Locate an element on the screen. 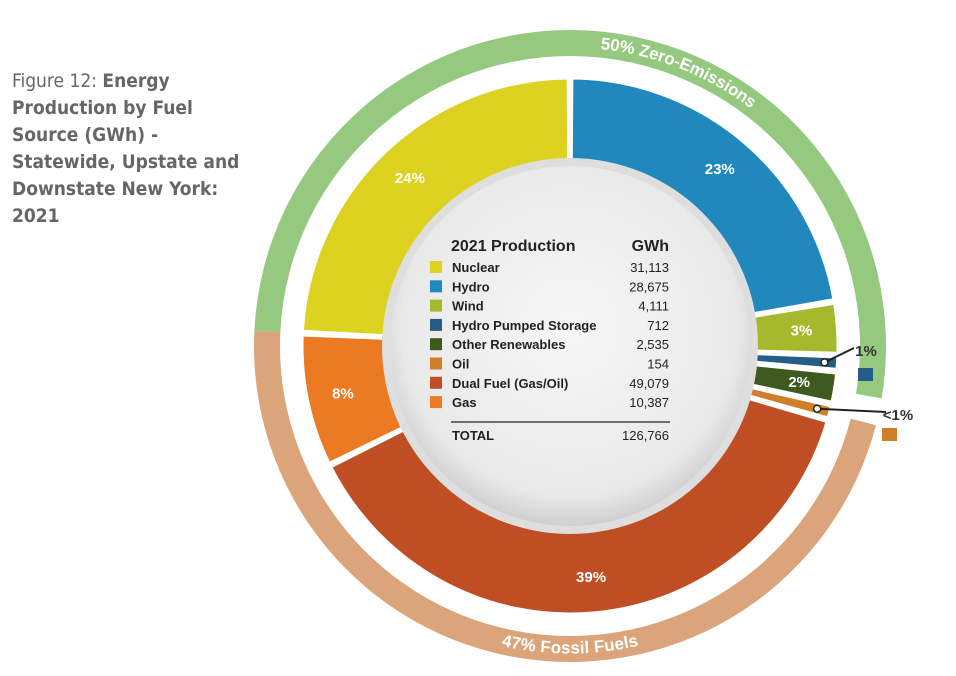 This screenshot has height=676, width=956. legend-value: 10,387 is located at coordinates (649, 402).